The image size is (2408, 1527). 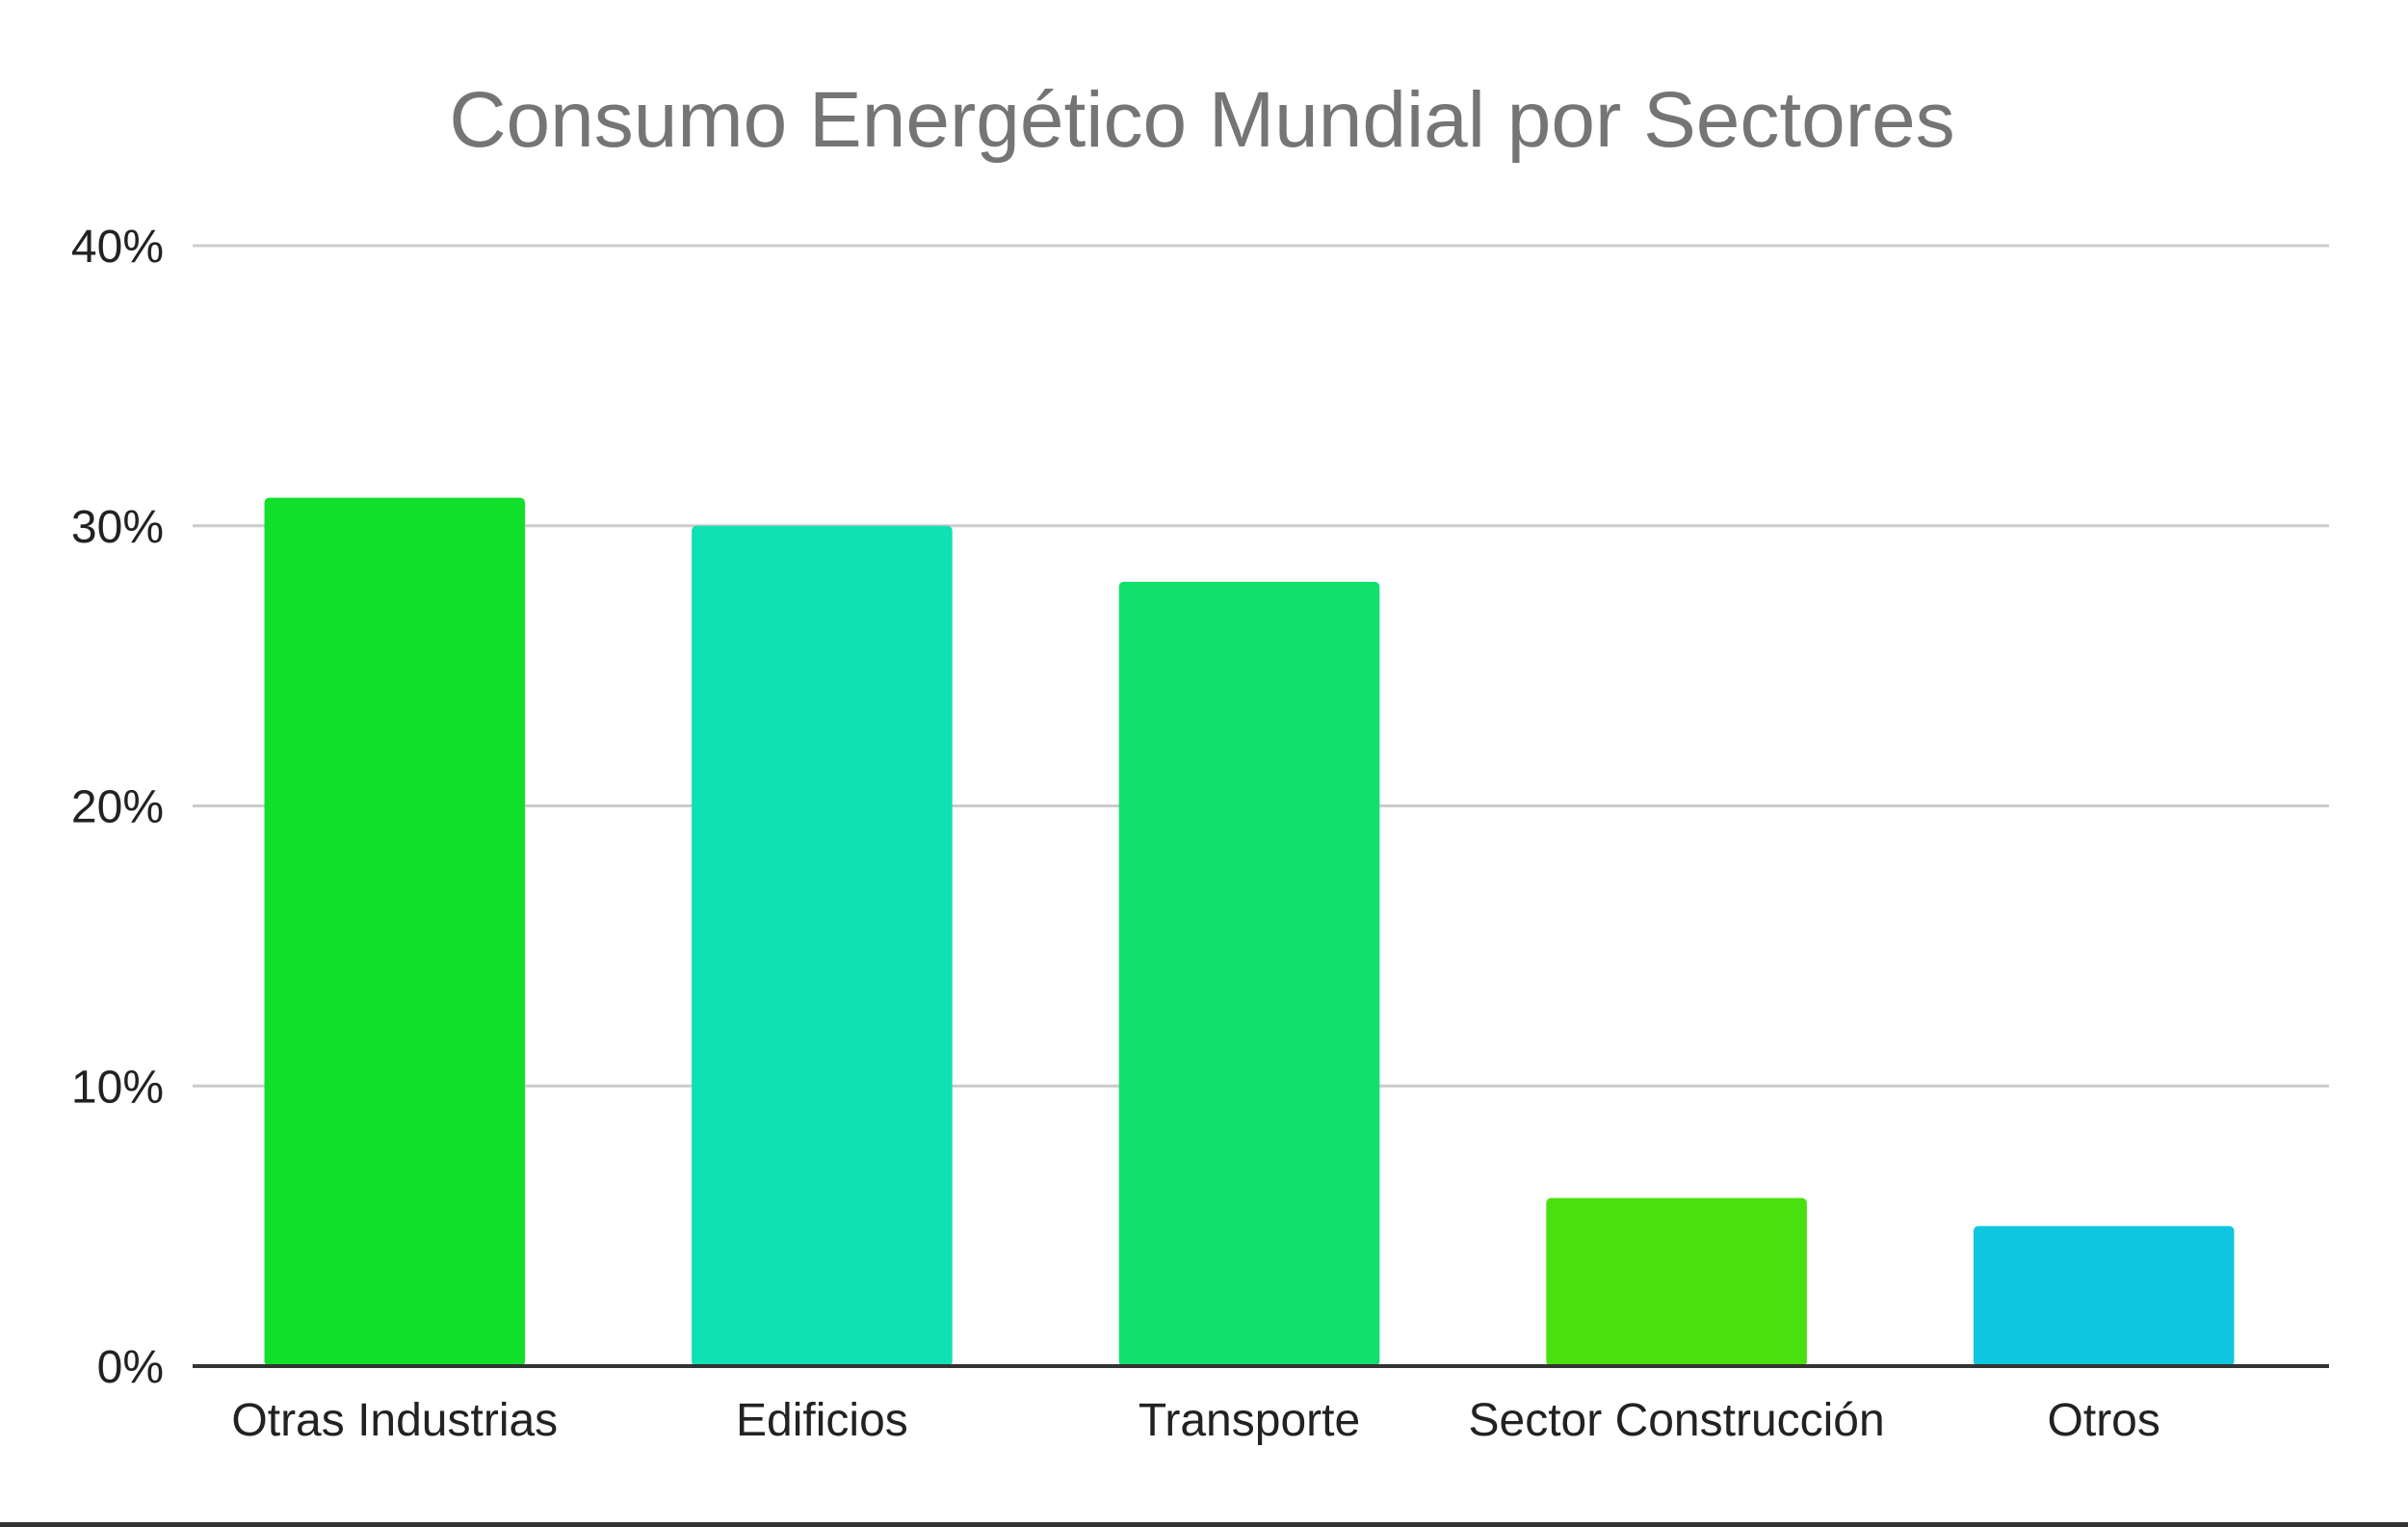 I want to click on bar-sector-construccion, so click(x=1676, y=1282).